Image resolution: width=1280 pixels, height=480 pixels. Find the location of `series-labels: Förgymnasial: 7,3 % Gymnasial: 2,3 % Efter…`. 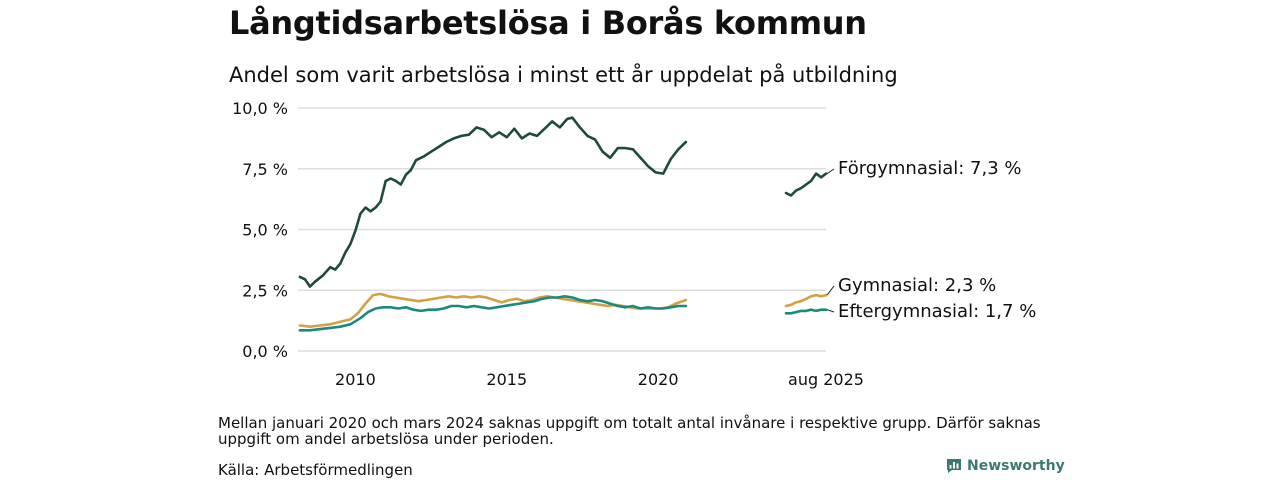

series-labels: Förgymnasial: 7,3 % Gymnasial: 2,3 % Efter… is located at coordinates (931, 240).